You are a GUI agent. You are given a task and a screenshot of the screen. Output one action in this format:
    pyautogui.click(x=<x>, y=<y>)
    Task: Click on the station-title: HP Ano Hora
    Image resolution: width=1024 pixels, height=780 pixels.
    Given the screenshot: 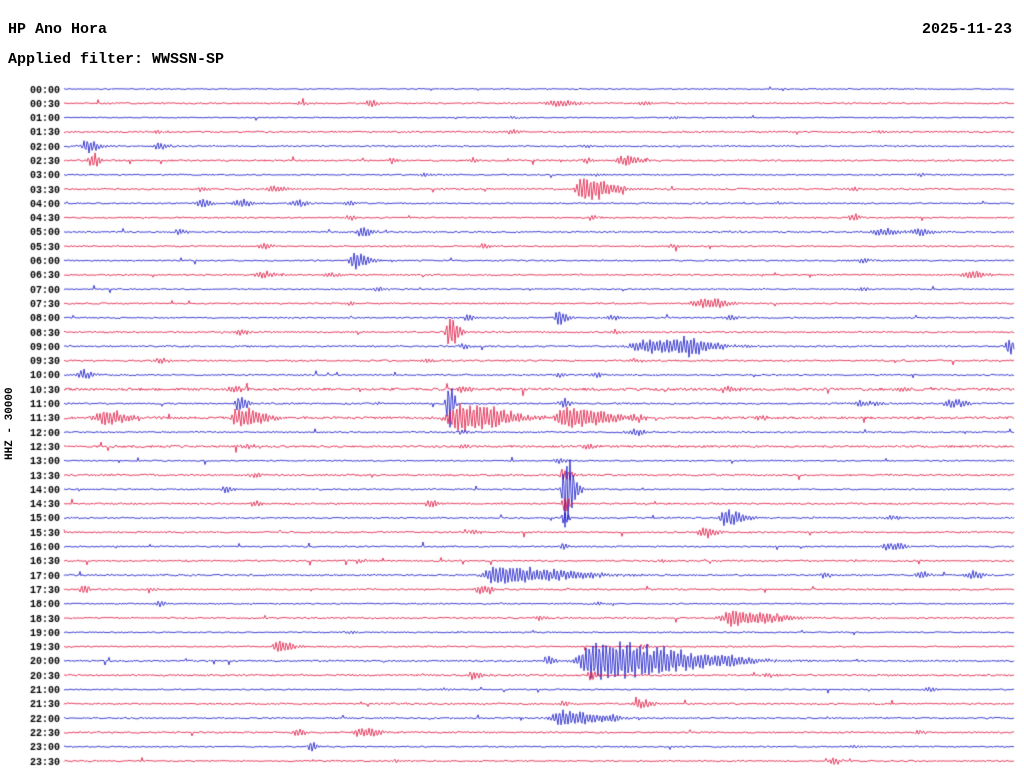 What is the action you would take?
    pyautogui.click(x=58, y=29)
    